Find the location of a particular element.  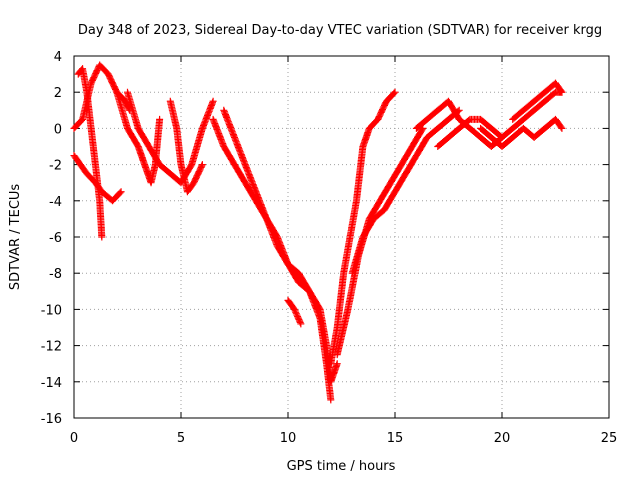

y-axis-label: SDTVAR / TECUs is located at coordinates (15, 237).